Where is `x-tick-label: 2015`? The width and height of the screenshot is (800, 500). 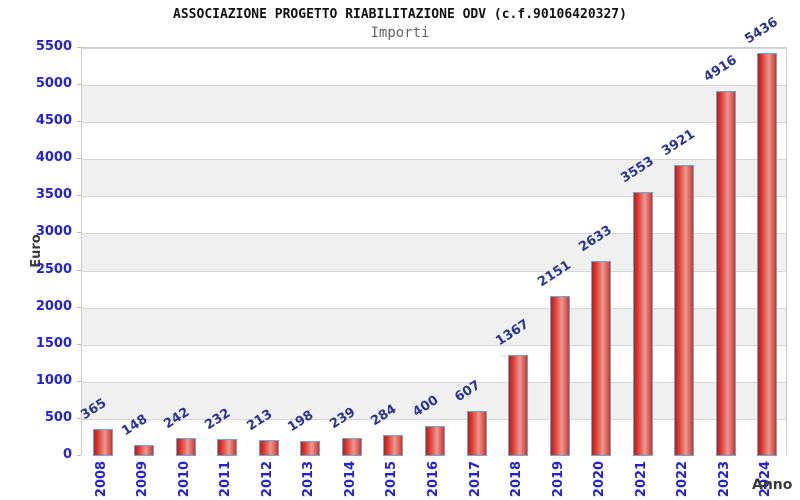
x-tick-label: 2015 is located at coordinates (392, 479).